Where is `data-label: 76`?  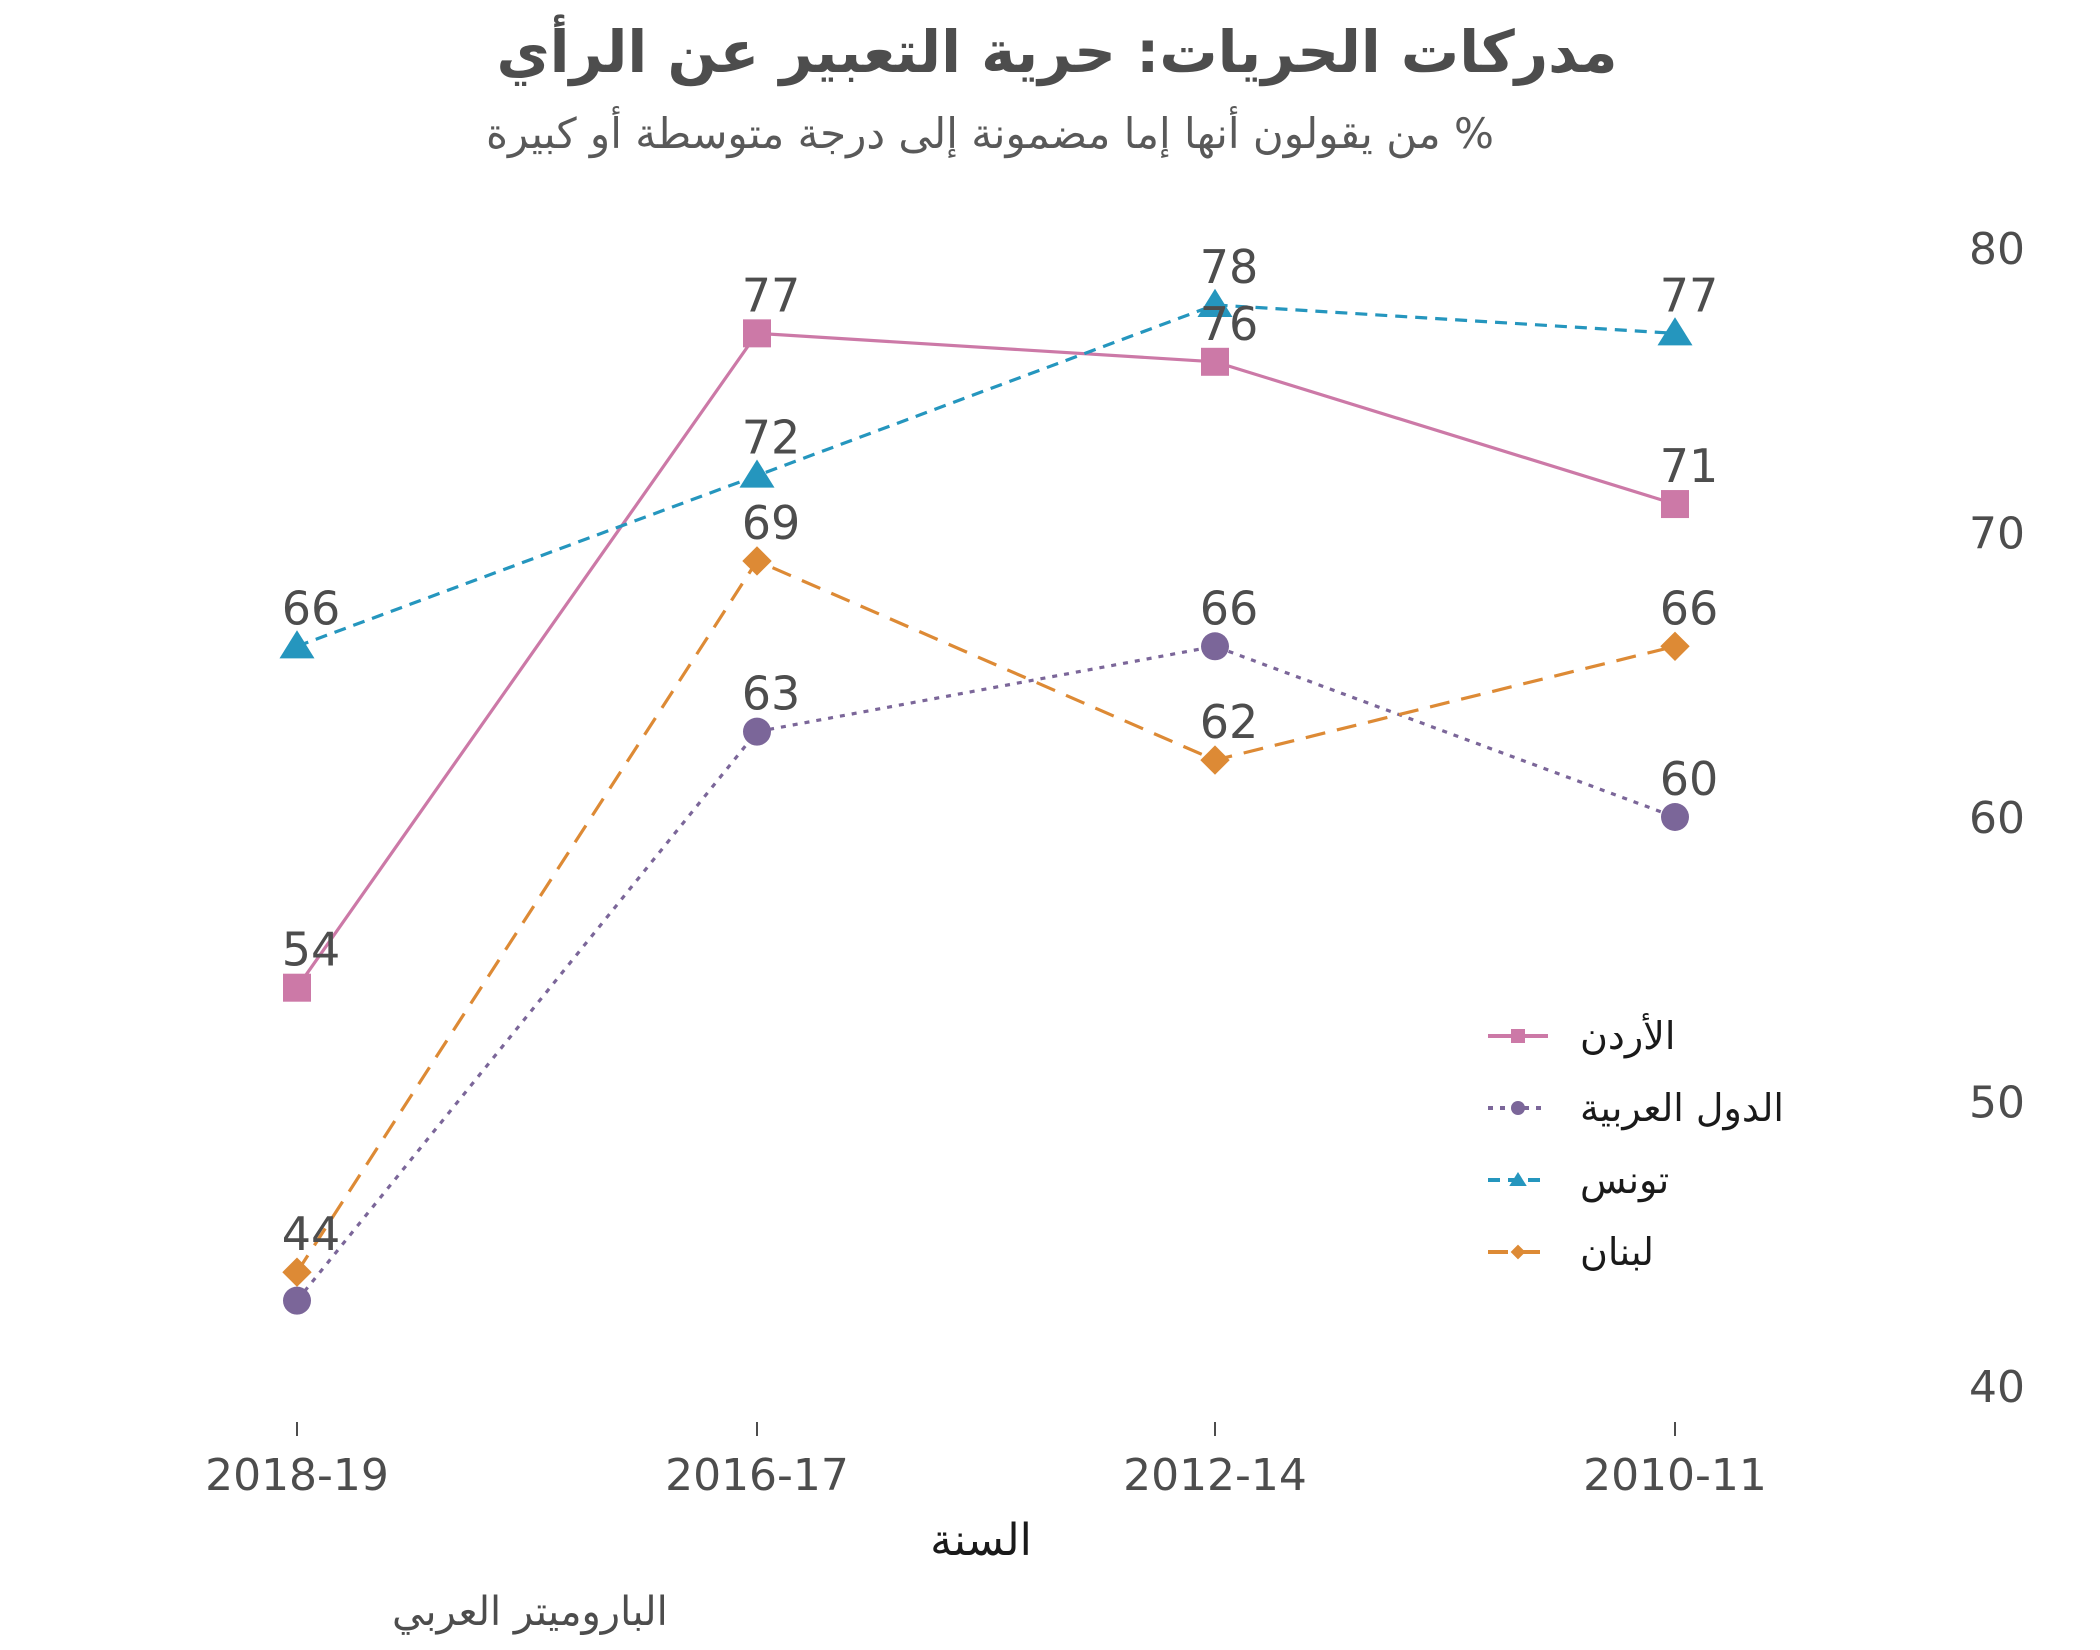 data-label: 76 is located at coordinates (1229, 324).